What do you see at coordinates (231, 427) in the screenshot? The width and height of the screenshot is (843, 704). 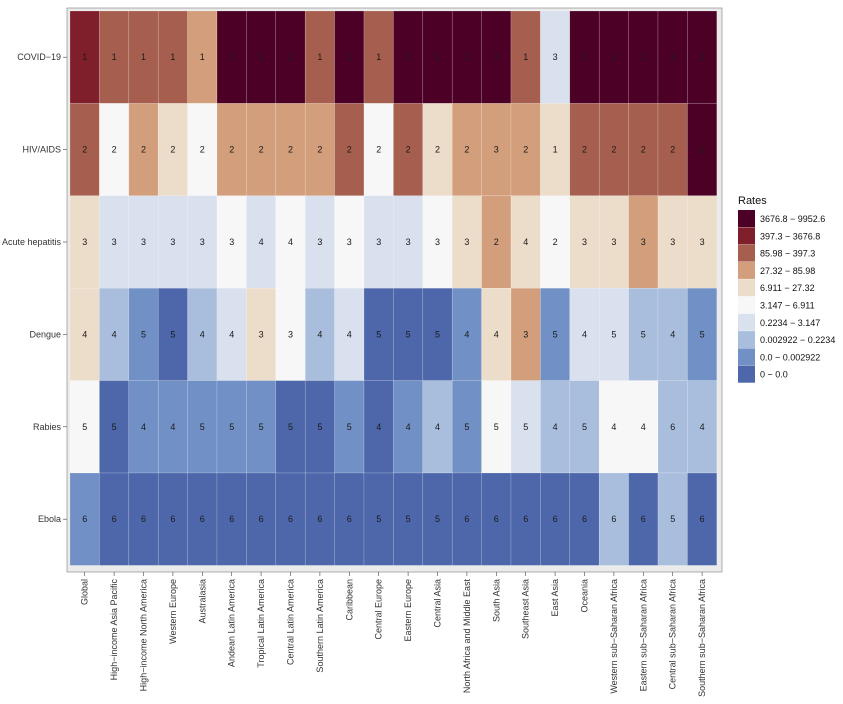 I see `heatmap-cell-rabies-andean-latin-america` at bounding box center [231, 427].